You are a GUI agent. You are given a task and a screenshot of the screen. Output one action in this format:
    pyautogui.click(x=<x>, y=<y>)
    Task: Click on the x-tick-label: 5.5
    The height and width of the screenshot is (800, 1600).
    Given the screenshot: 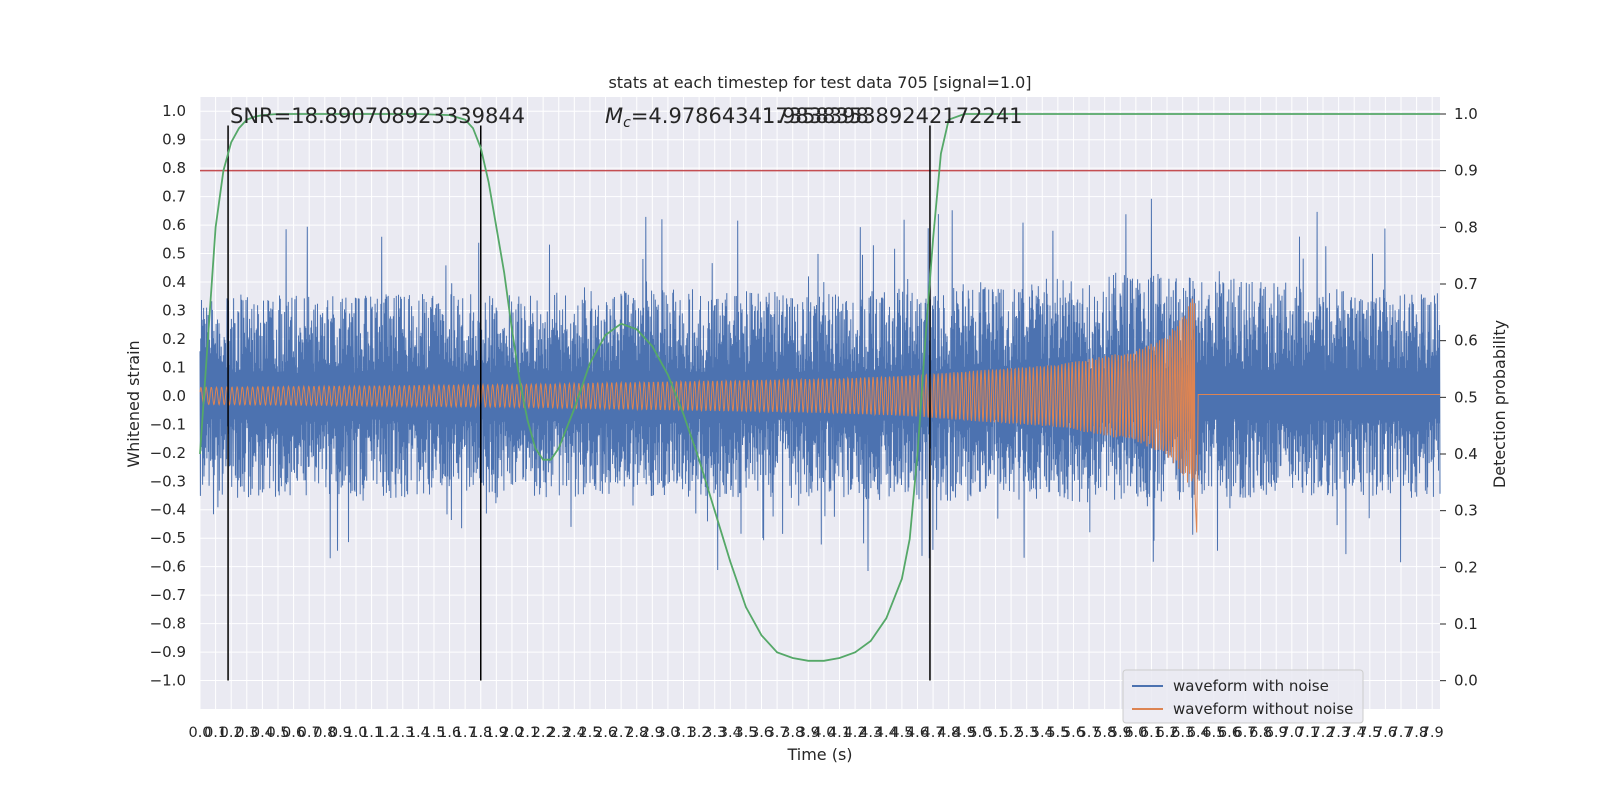 What is the action you would take?
    pyautogui.click(x=1057, y=733)
    